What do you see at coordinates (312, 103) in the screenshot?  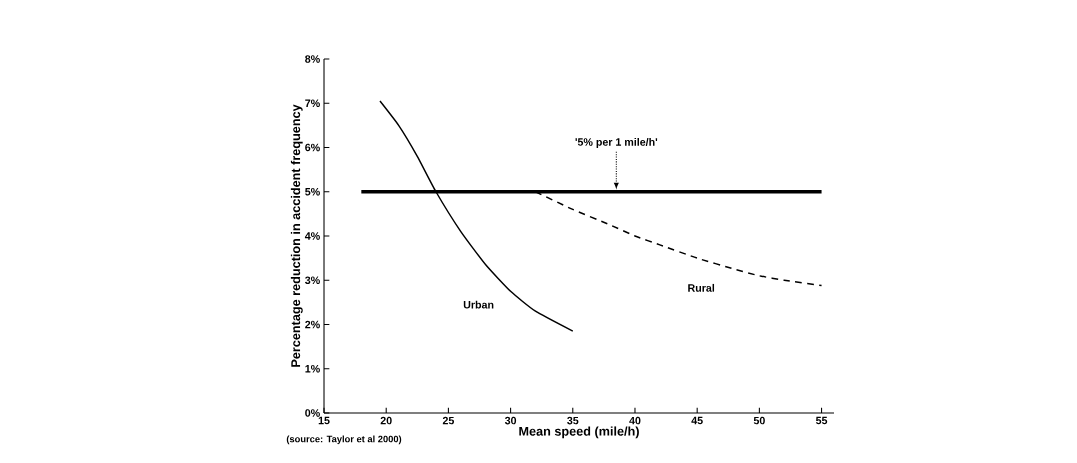 I see `y-tick-label: 7%` at bounding box center [312, 103].